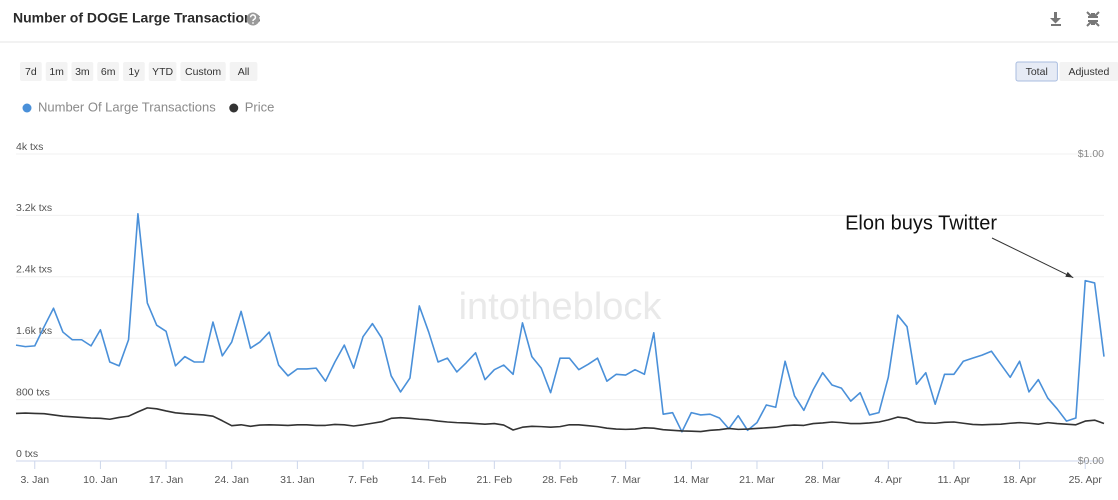  What do you see at coordinates (692, 480) in the screenshot?
I see `x-tick-label: 14. Mar` at bounding box center [692, 480].